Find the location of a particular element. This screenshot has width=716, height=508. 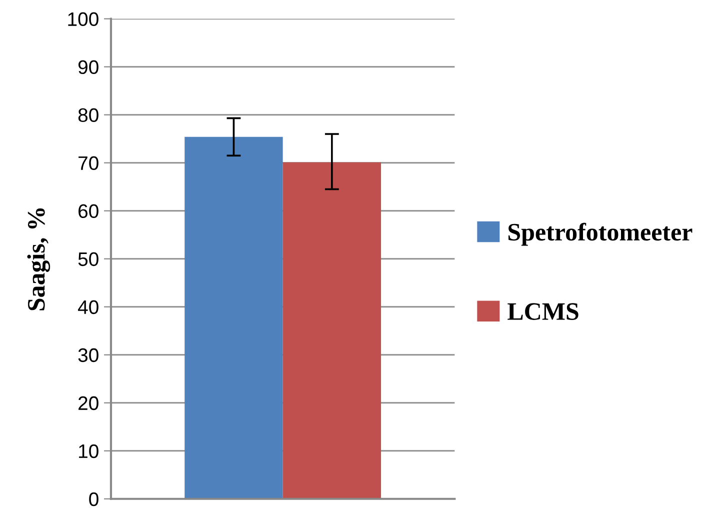

y-tick-label: 100 is located at coordinates (83, 19).